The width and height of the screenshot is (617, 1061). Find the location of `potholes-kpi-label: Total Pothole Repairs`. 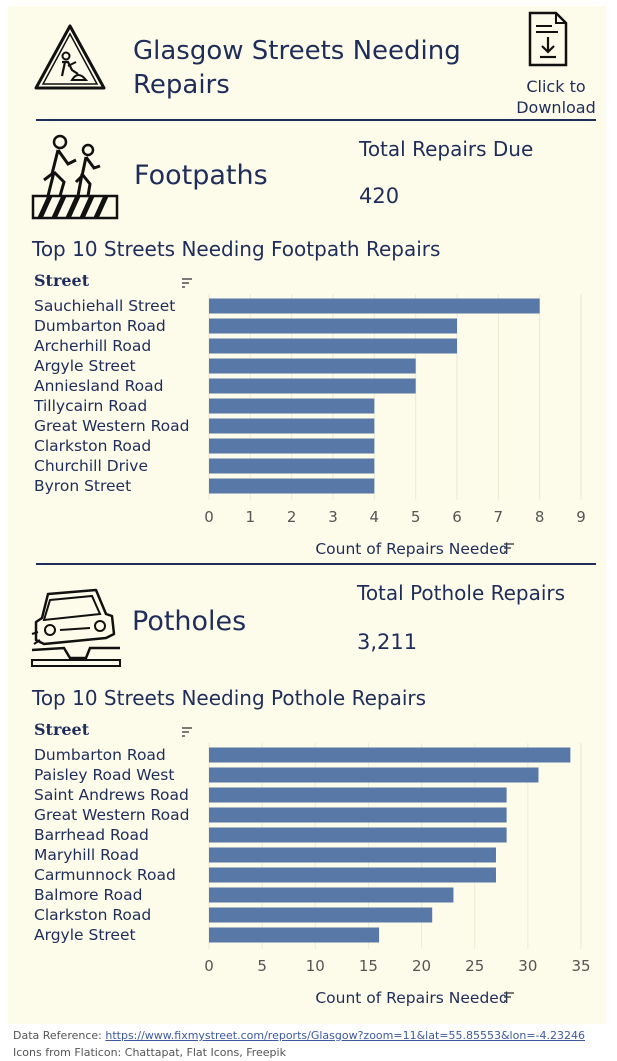

potholes-kpi-label: Total Pothole Repairs is located at coordinates (461, 593).